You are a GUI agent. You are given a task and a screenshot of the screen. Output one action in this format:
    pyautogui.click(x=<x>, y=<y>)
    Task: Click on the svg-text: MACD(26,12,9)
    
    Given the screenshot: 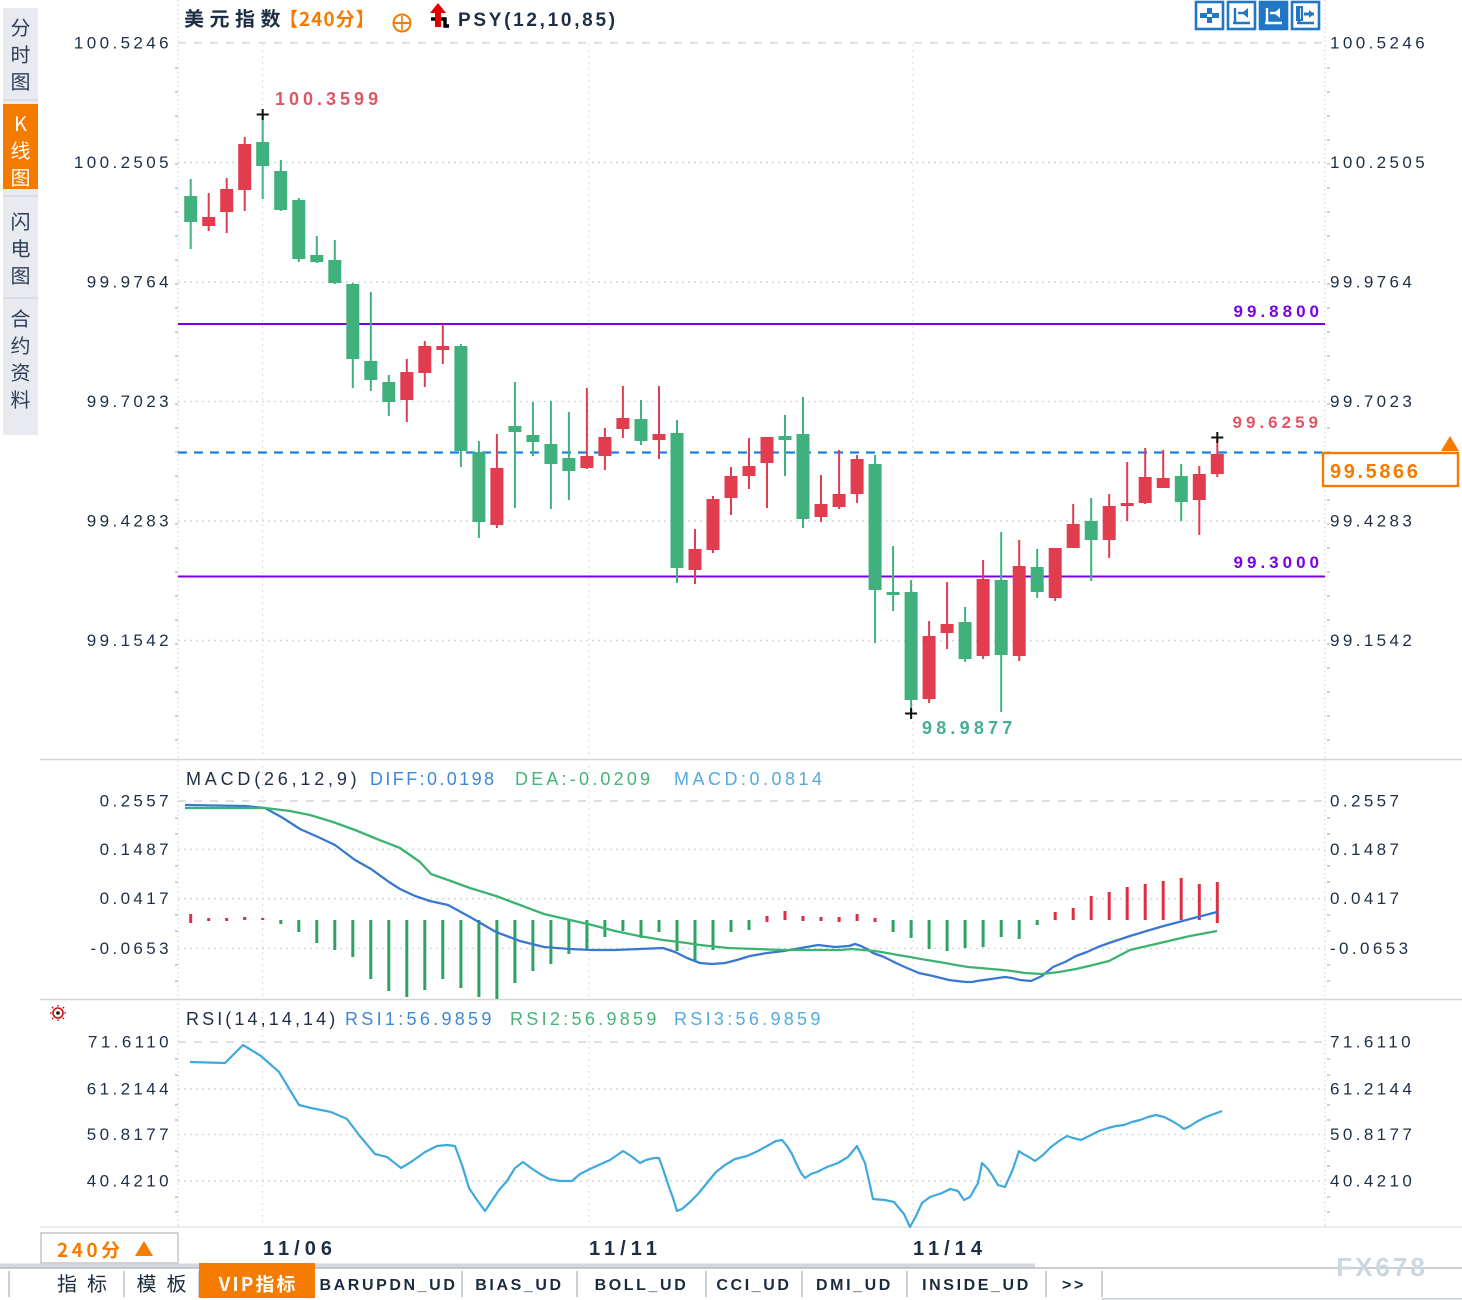 What is the action you would take?
    pyautogui.click(x=273, y=779)
    